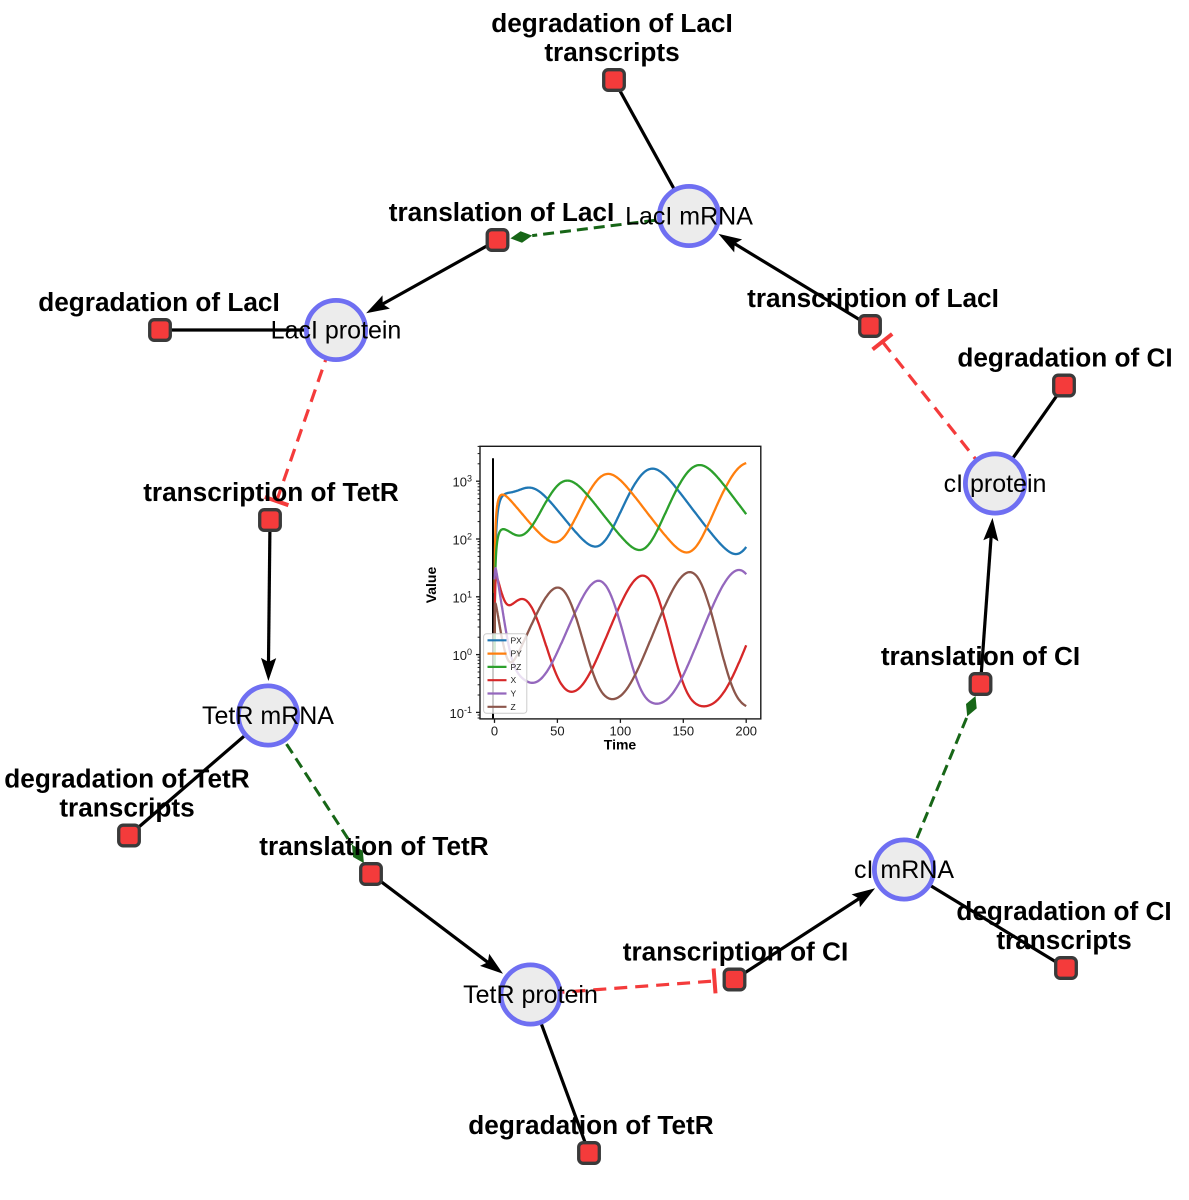  Describe the element at coordinates (268, 716) in the screenshot. I see `svg-text: TetR mRNA` at that location.